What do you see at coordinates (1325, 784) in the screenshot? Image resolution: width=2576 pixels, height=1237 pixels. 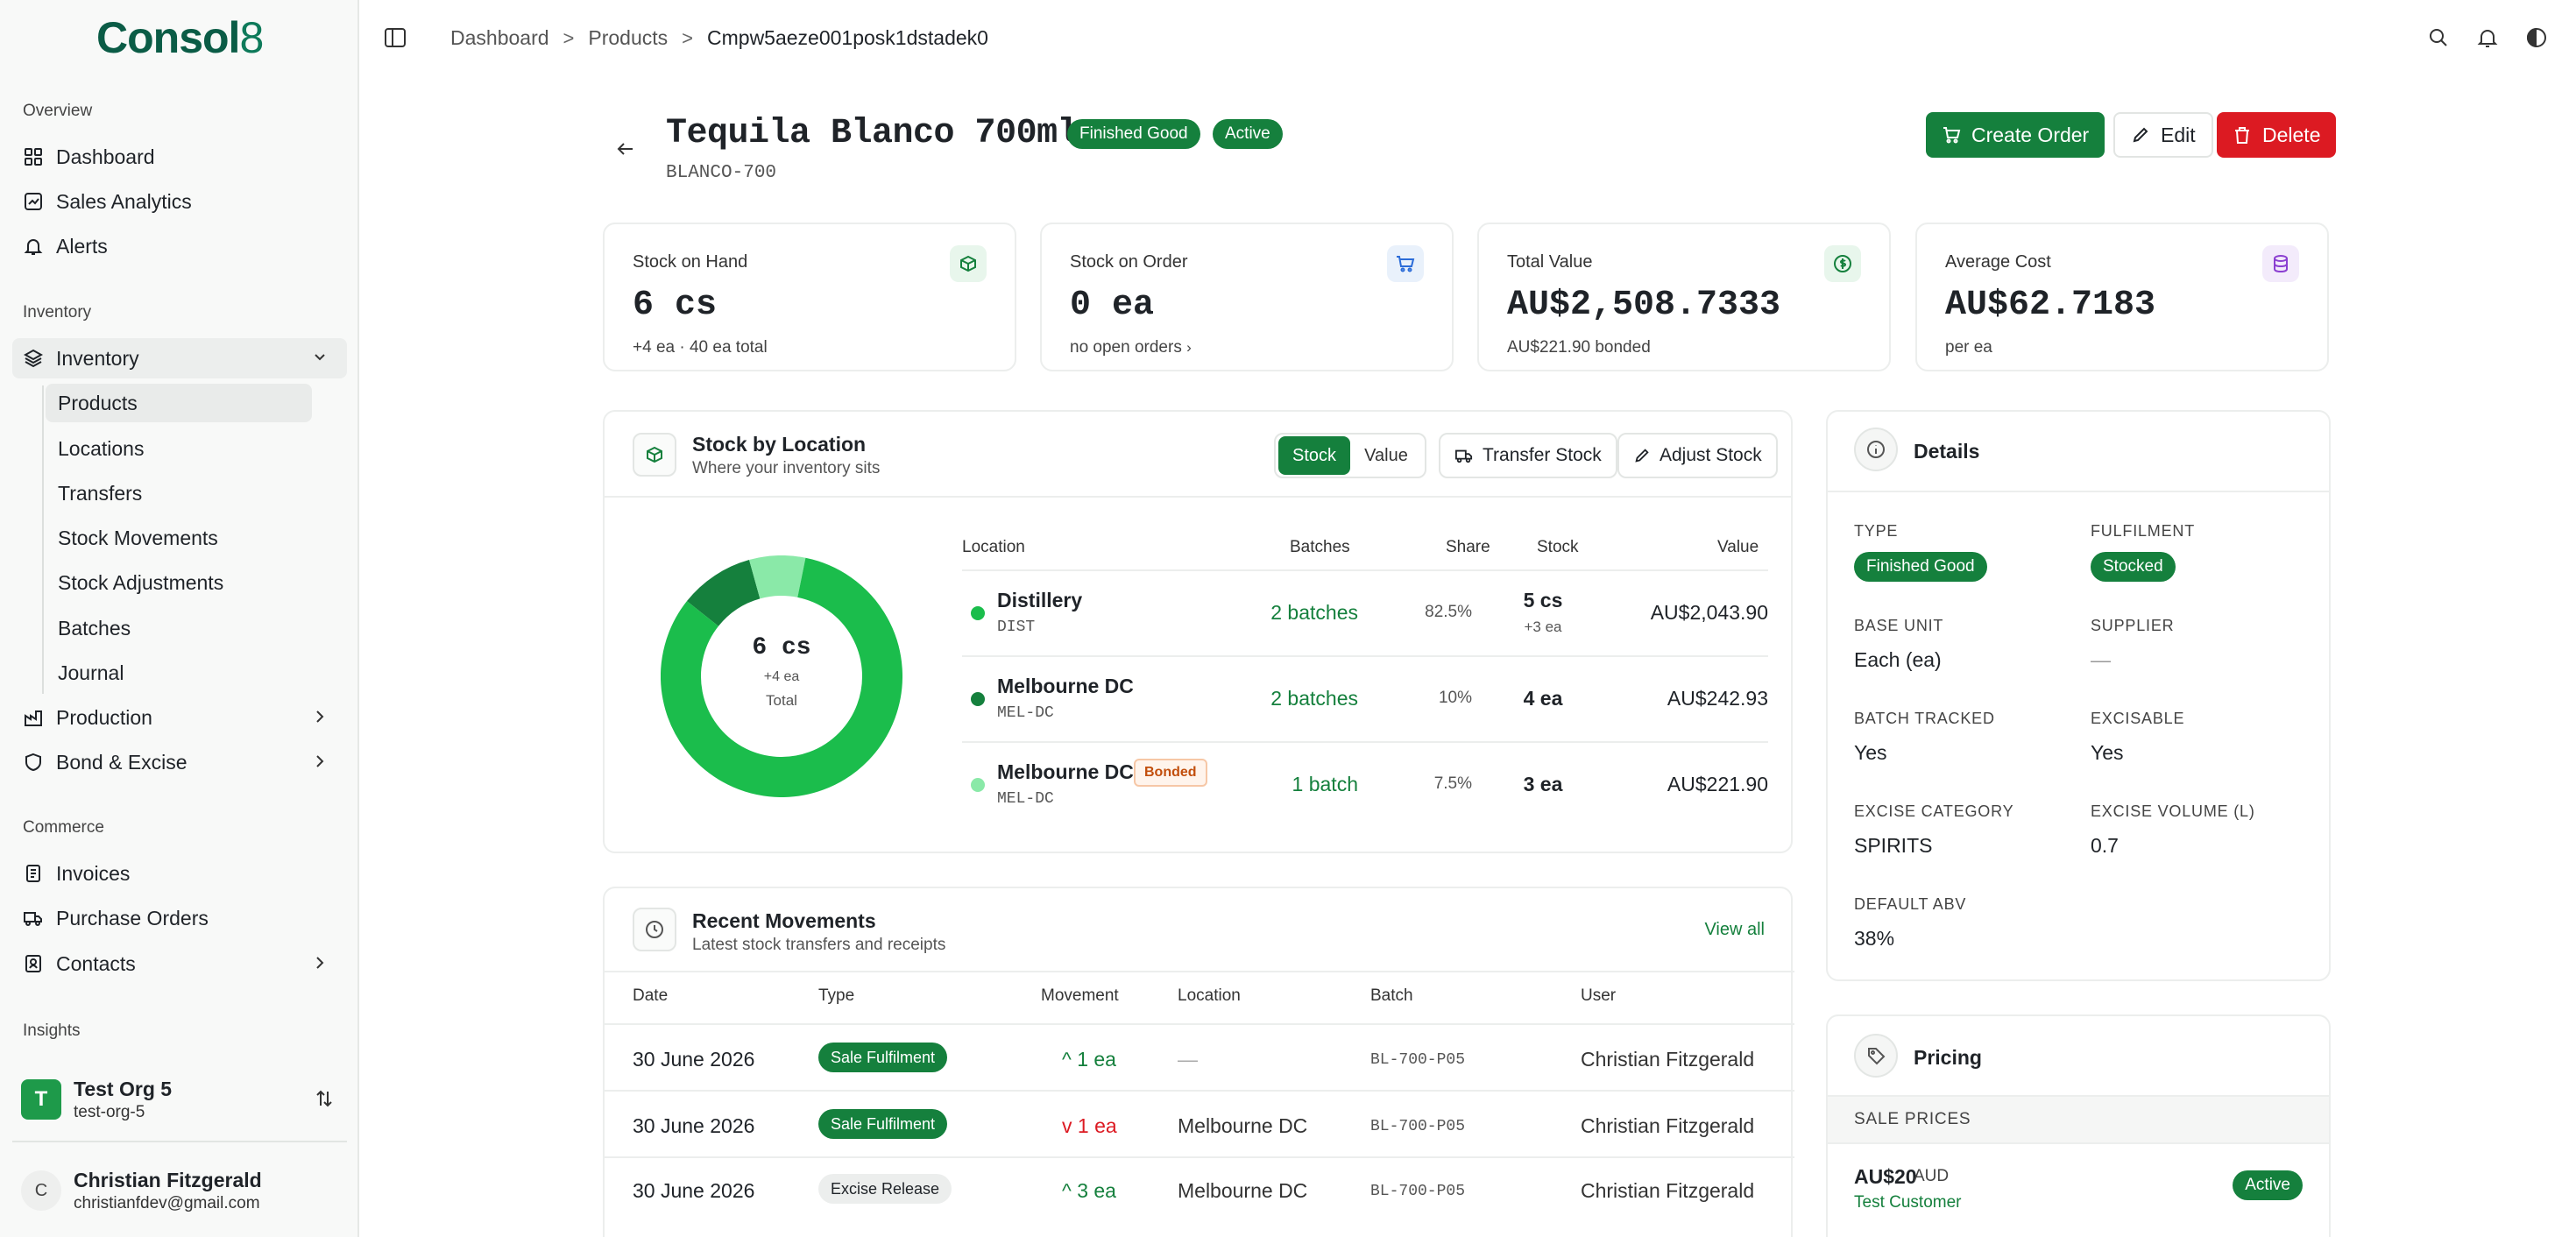 I see `batches-link: 1 batch` at bounding box center [1325, 784].